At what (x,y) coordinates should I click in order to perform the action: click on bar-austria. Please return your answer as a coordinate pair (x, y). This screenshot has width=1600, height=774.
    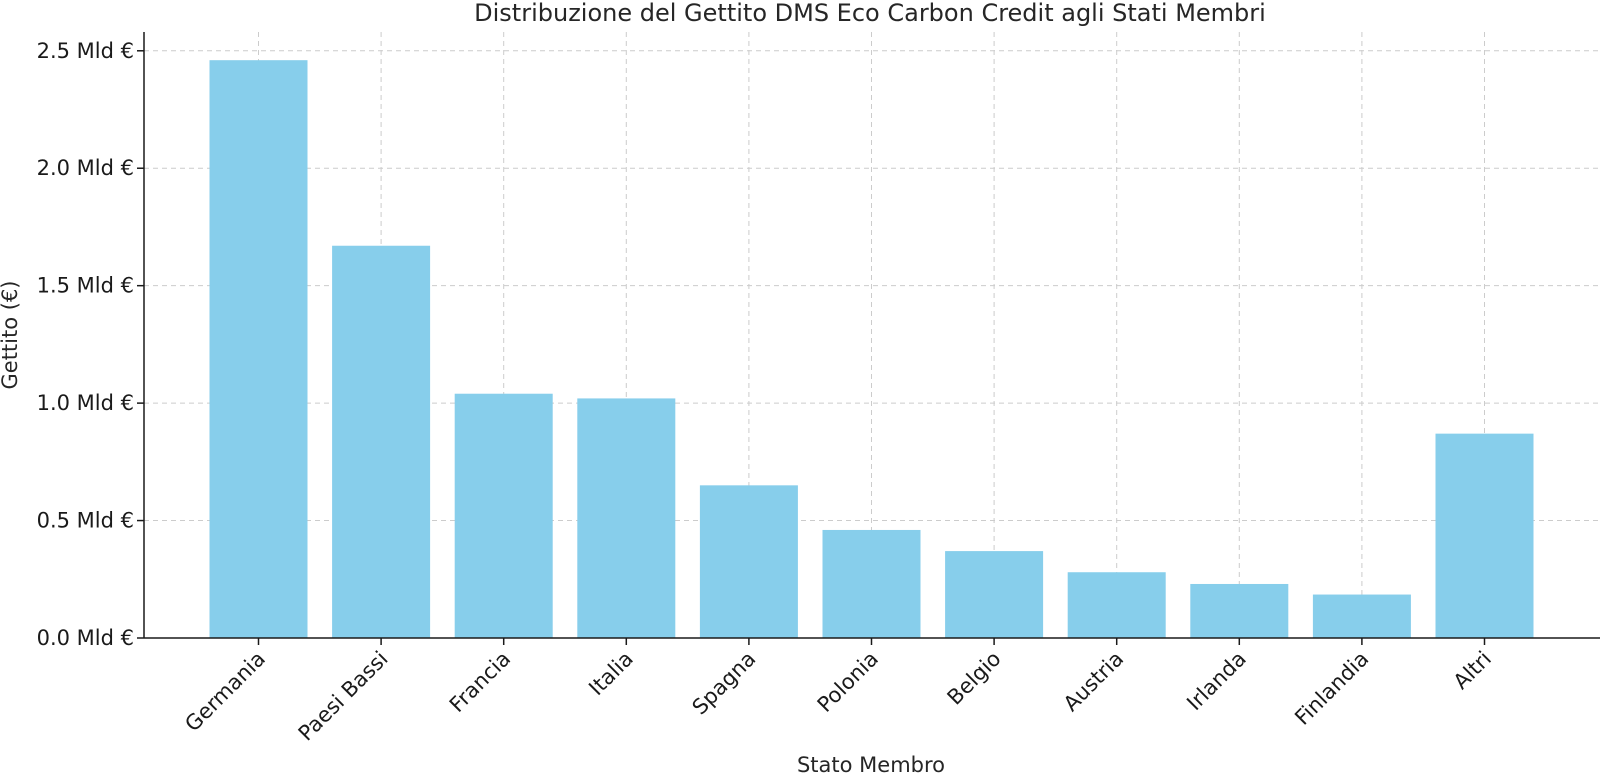
    Looking at the image, I should click on (1116, 605).